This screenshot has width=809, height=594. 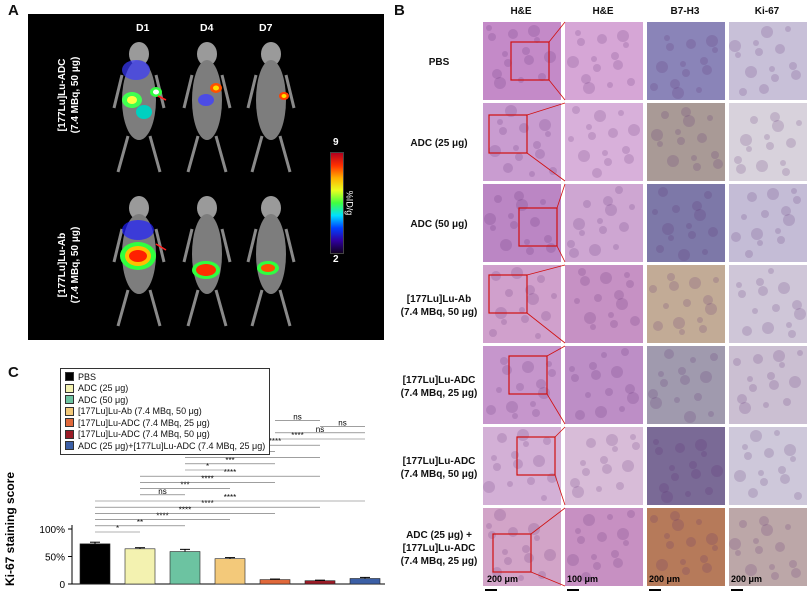 I want to click on sig-label-8: ****, so click(x=207, y=478).